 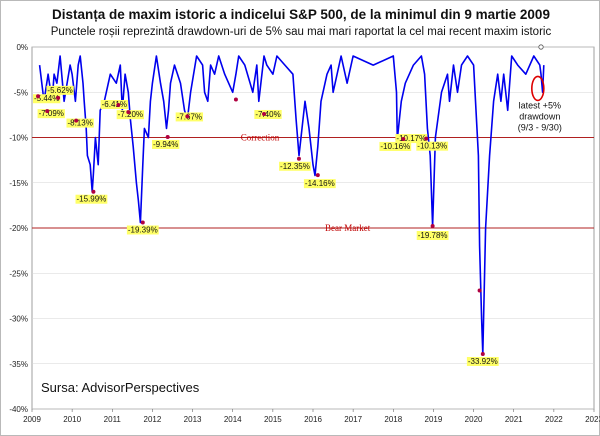 I want to click on x-tick-label: 2018, so click(x=393, y=419).